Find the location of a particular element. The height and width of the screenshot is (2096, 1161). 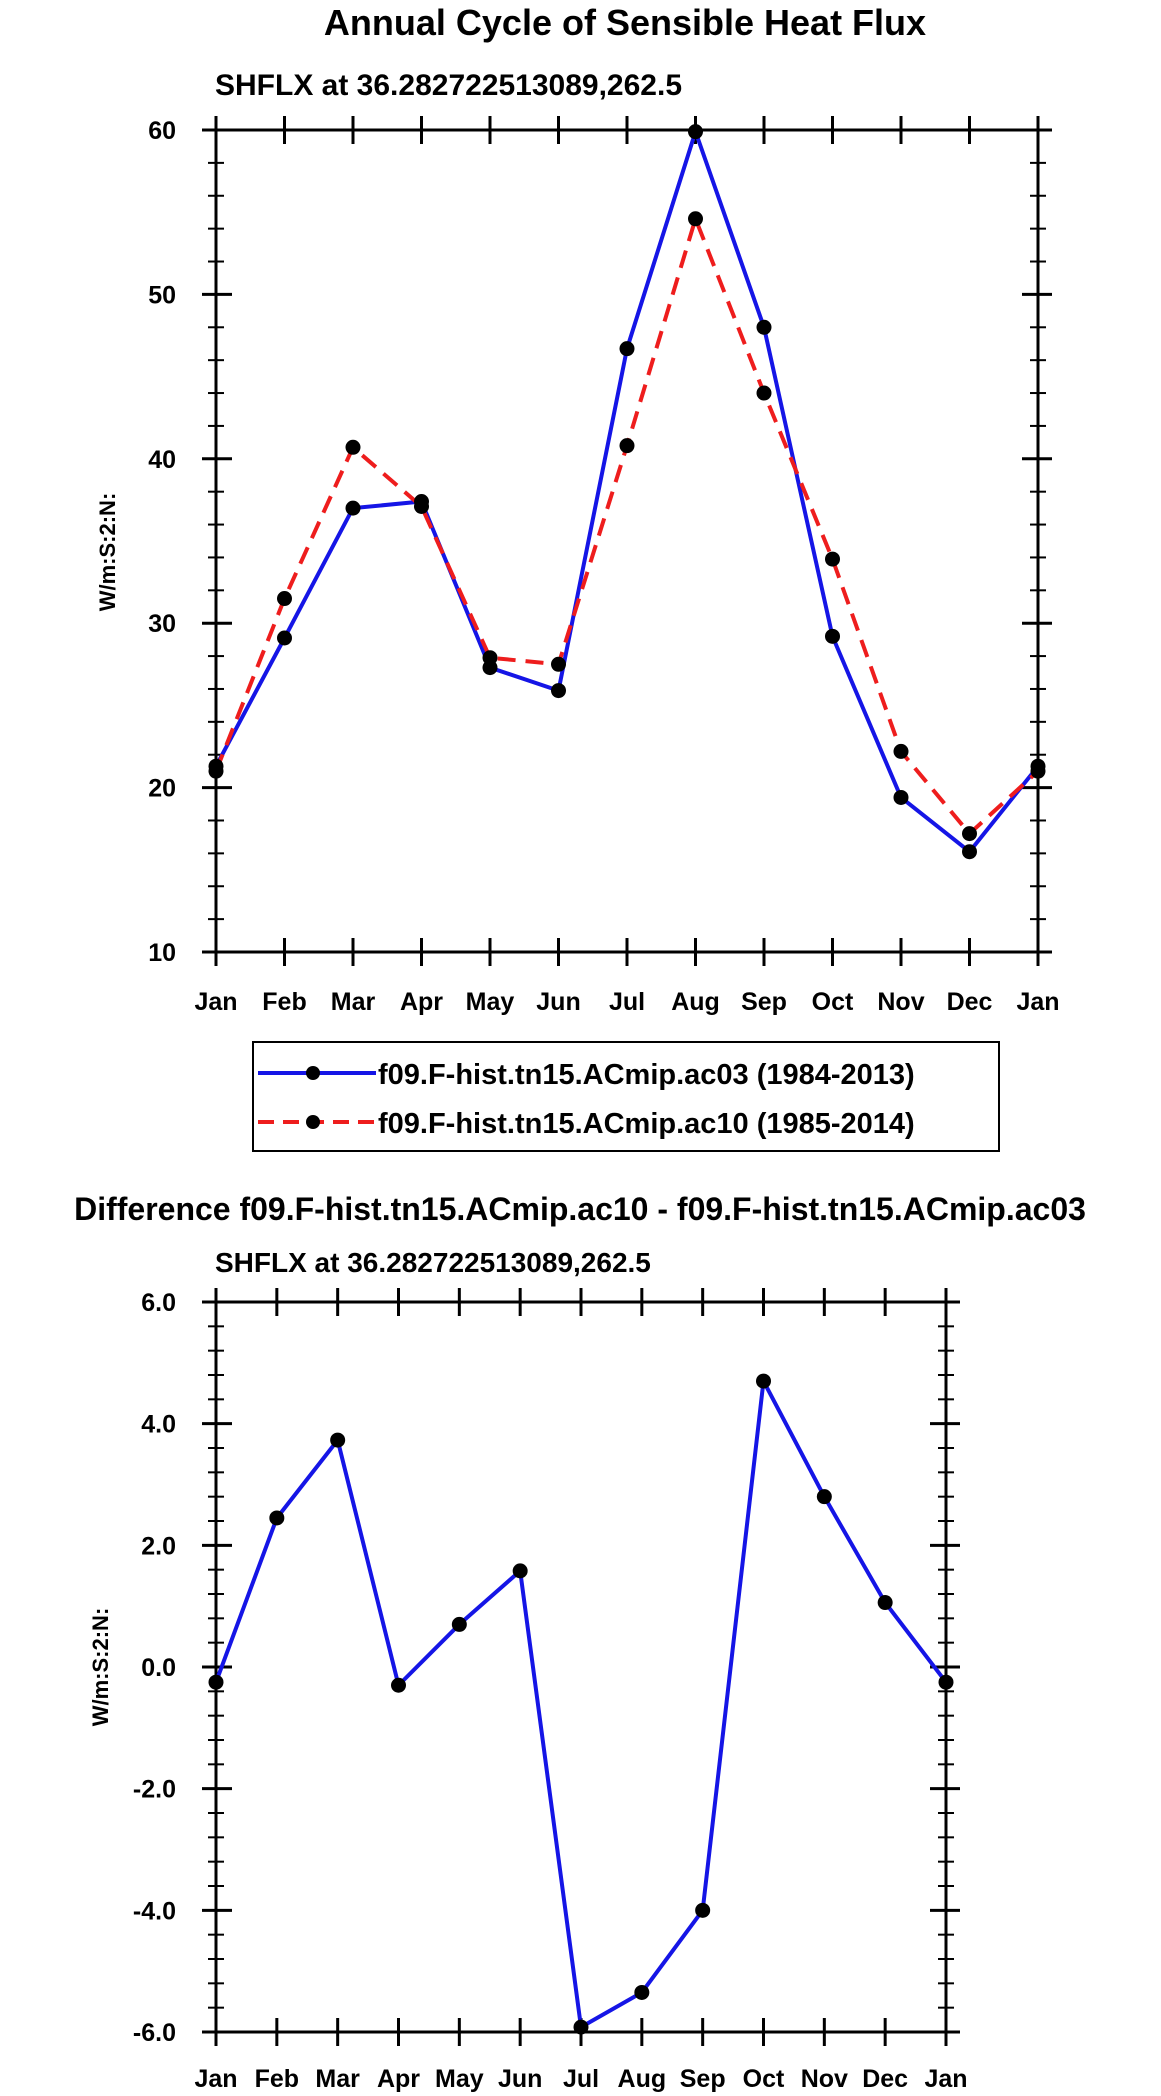

legend-label-ac10: f09.F-hist.tn15.ACmip.ac10 (1985-2014) is located at coordinates (646, 1124).